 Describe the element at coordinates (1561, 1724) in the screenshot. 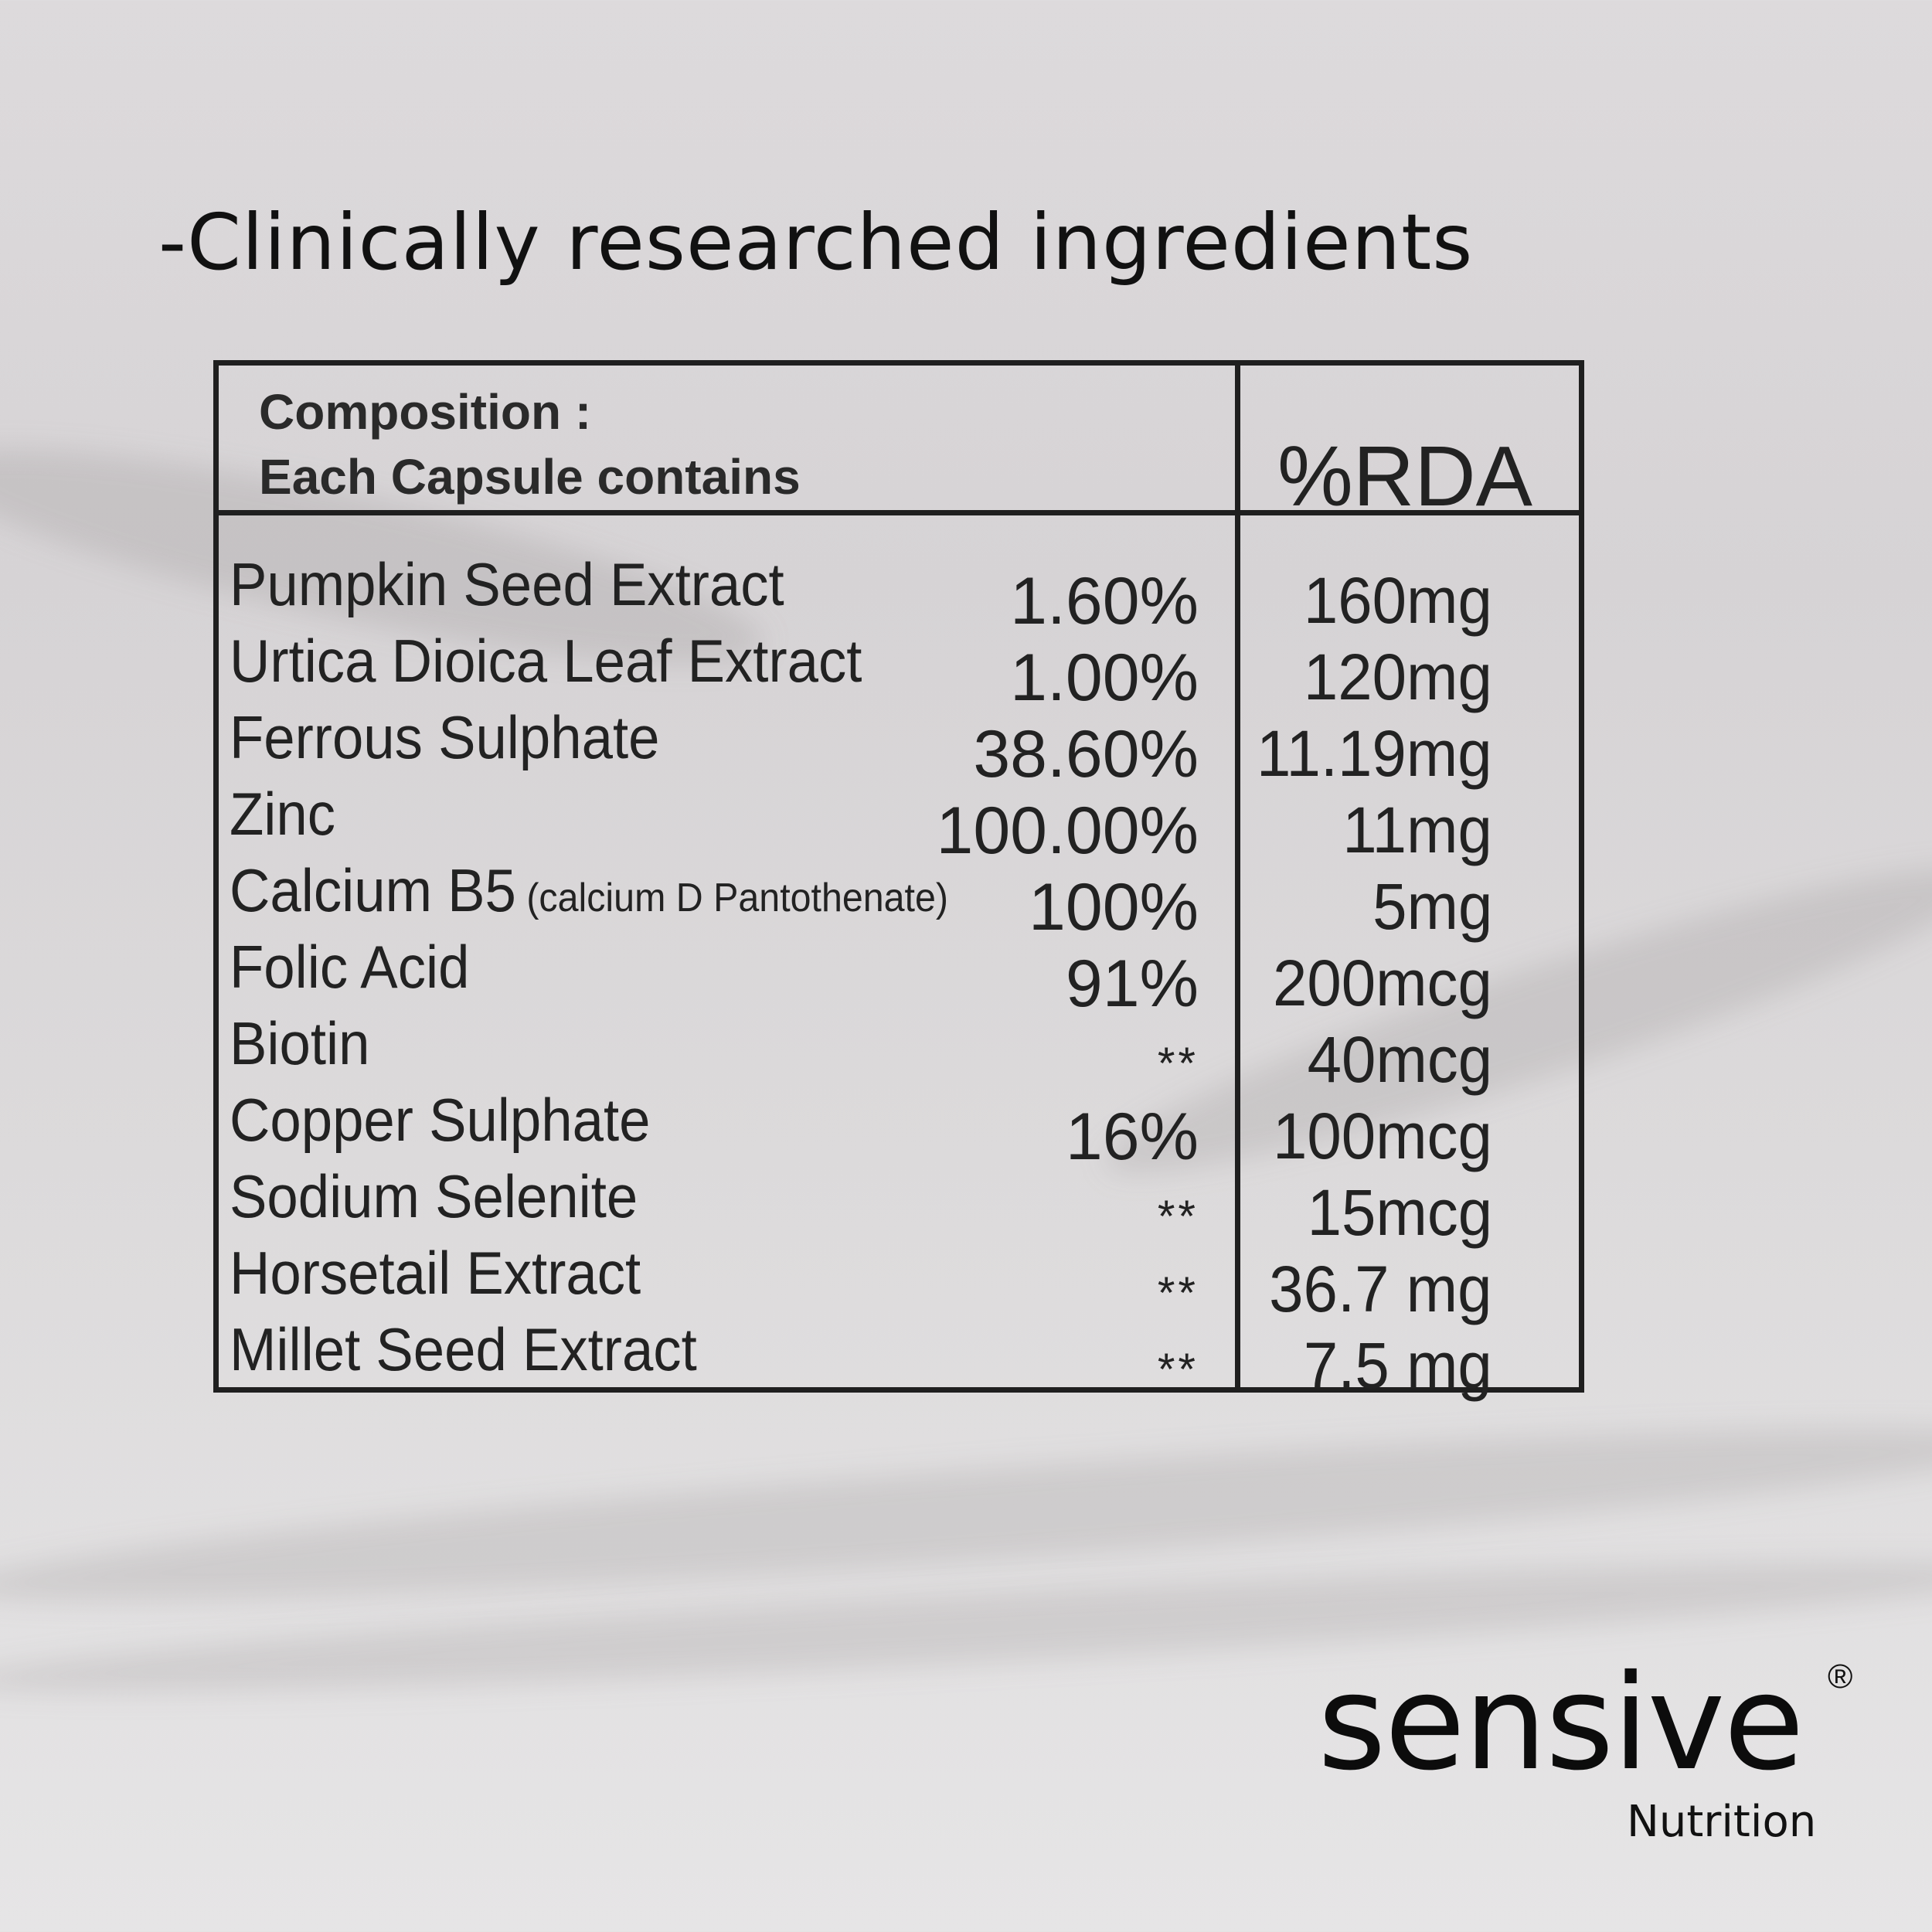

I see `brand-name: sensive` at that location.